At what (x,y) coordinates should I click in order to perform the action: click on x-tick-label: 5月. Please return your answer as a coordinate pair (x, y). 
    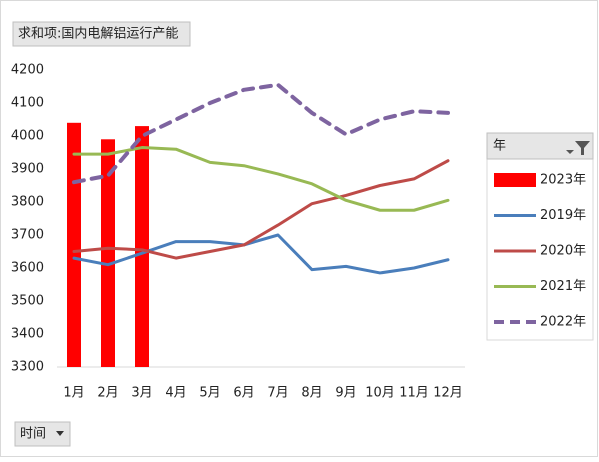
    Looking at the image, I should click on (209, 393).